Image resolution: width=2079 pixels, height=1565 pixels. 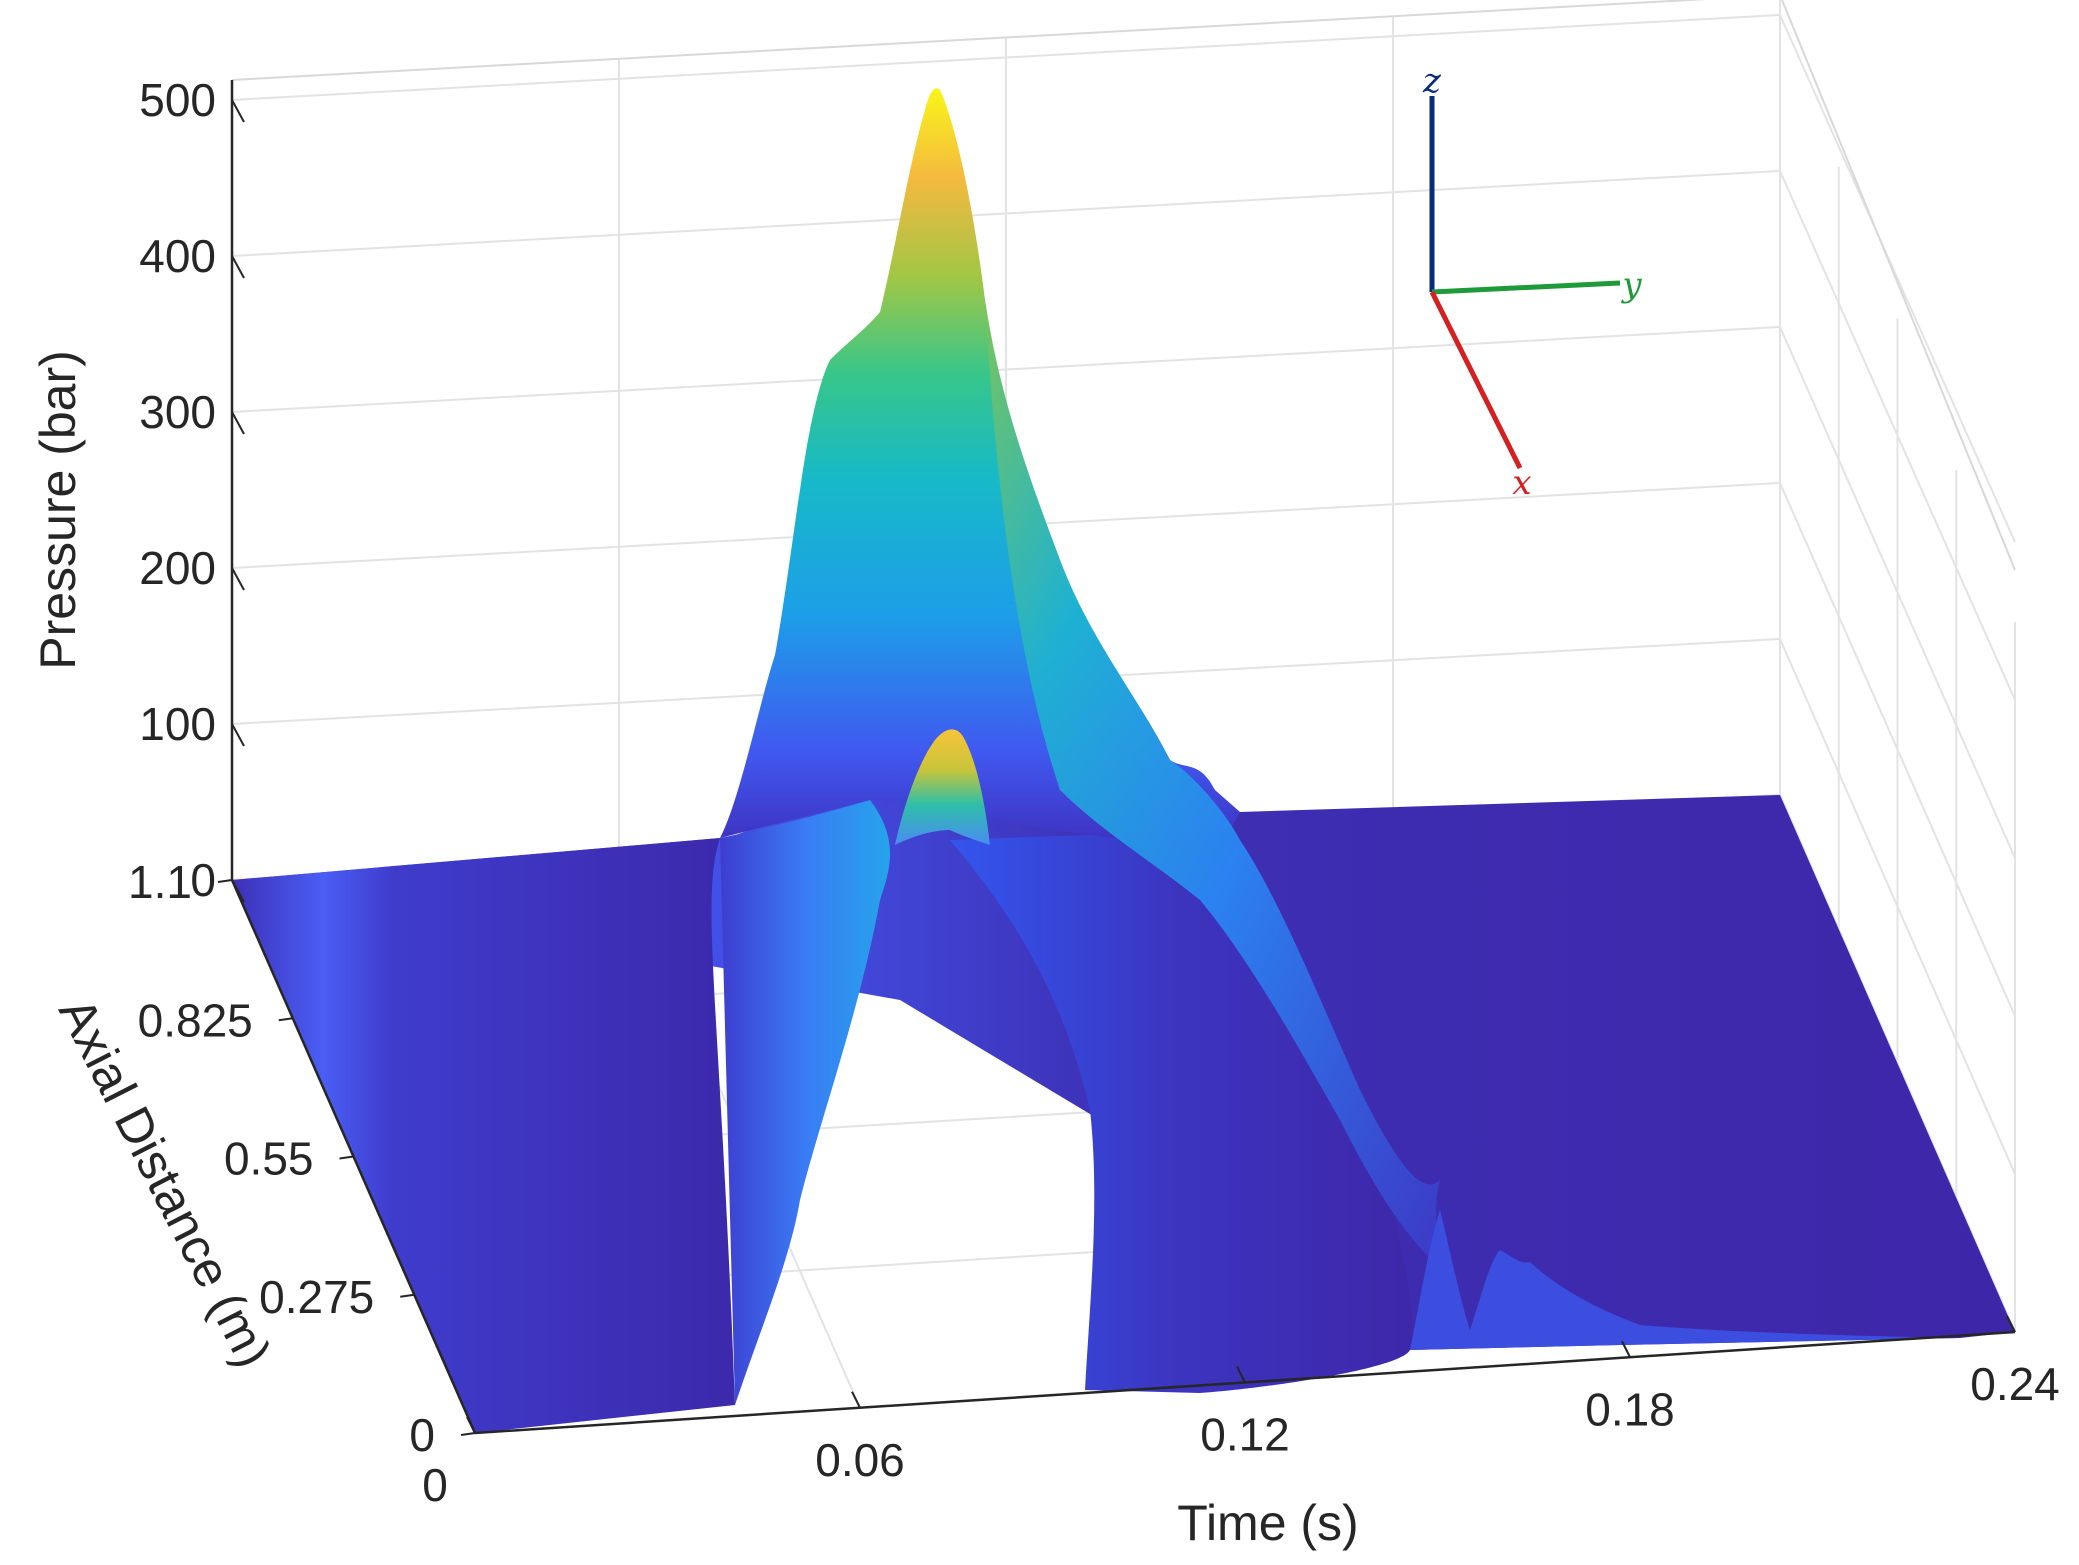 What do you see at coordinates (58, 510) in the screenshot?
I see `z-axis-label: Pressure (bar)` at bounding box center [58, 510].